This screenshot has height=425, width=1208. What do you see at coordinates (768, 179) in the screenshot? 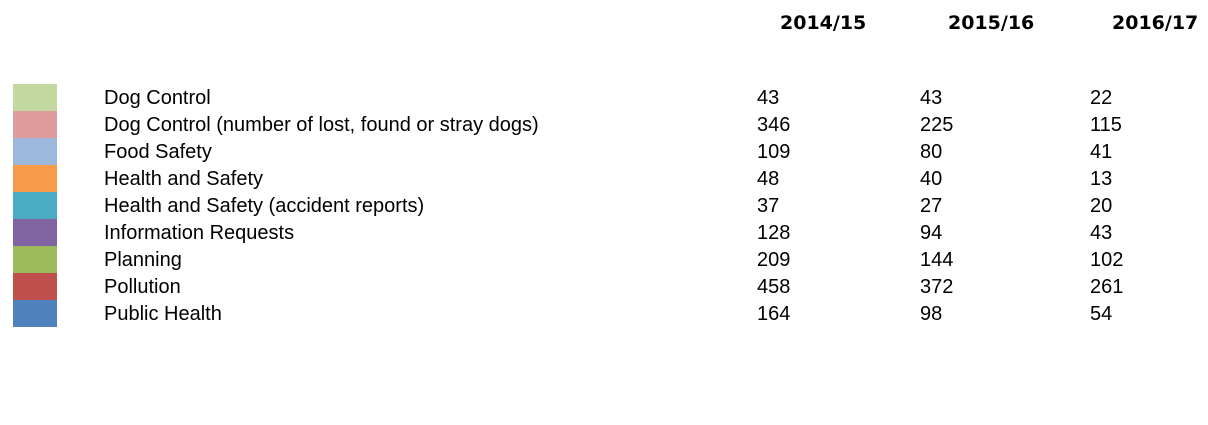
I see `cell-value: 48` at bounding box center [768, 179].